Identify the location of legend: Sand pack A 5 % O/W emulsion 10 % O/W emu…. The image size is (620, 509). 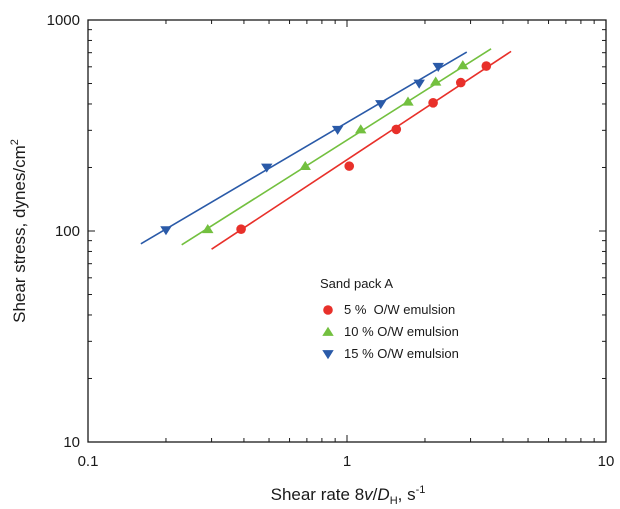
(389, 318).